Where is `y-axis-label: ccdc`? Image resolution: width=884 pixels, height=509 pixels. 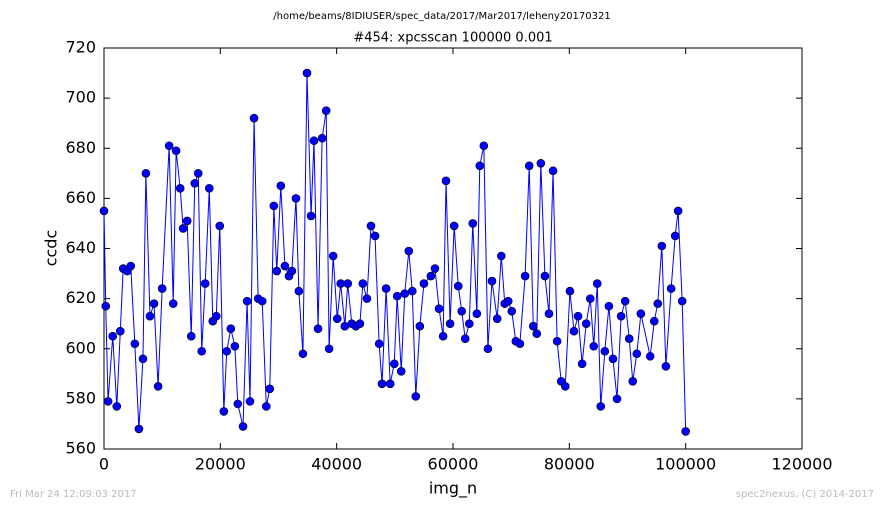
y-axis-label: ccdc is located at coordinates (51, 248).